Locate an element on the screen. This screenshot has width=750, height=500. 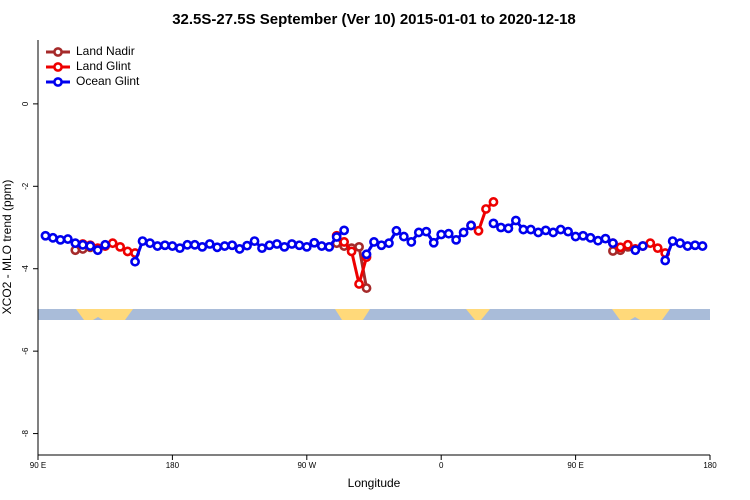
y-tick-label: -4 is located at coordinates (25, 269).